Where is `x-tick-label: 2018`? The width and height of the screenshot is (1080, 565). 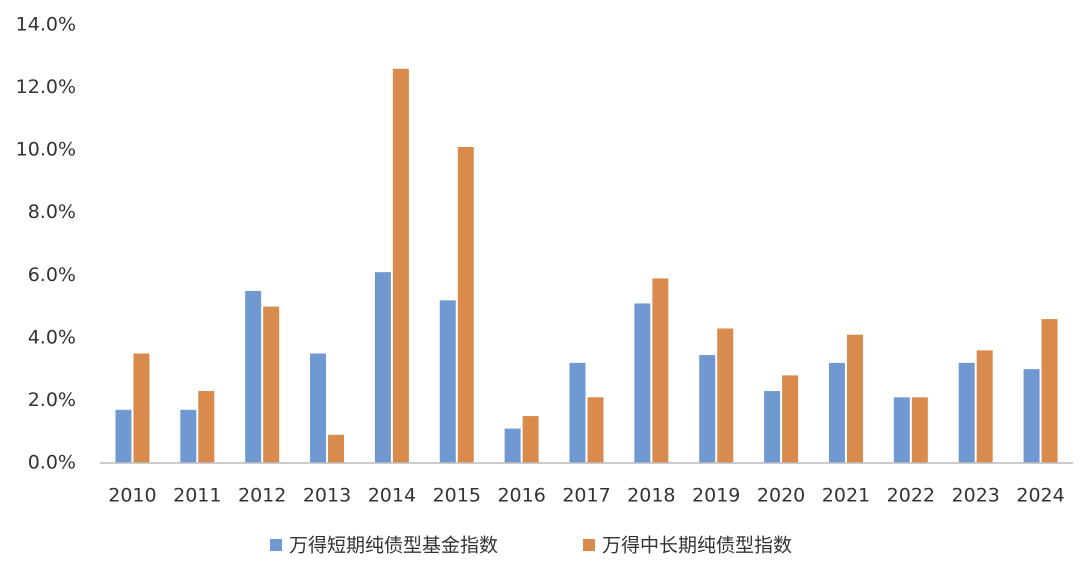 x-tick-label: 2018 is located at coordinates (651, 496).